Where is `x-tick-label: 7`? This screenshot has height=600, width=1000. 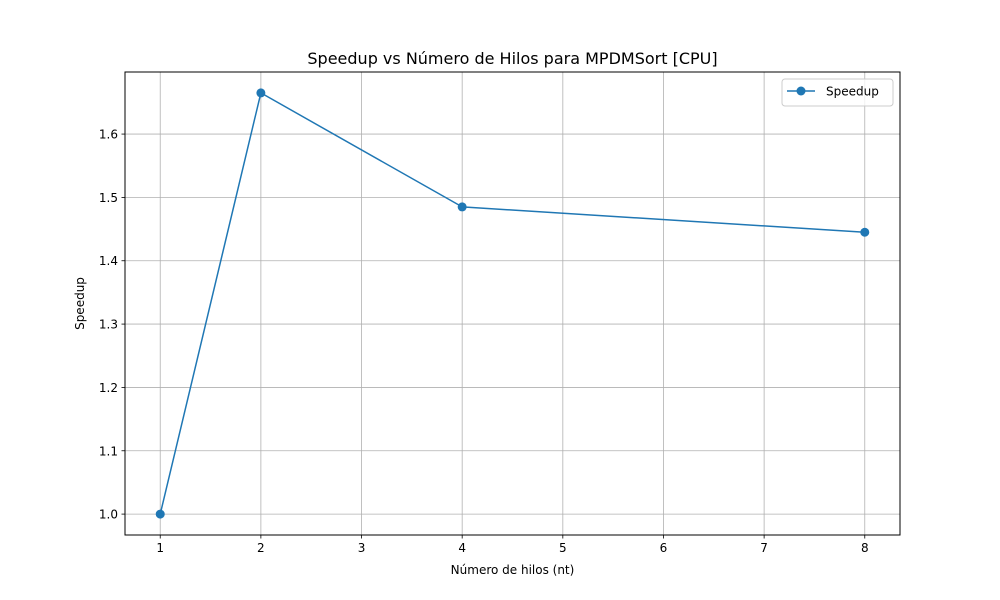
x-tick-label: 7 is located at coordinates (764, 548).